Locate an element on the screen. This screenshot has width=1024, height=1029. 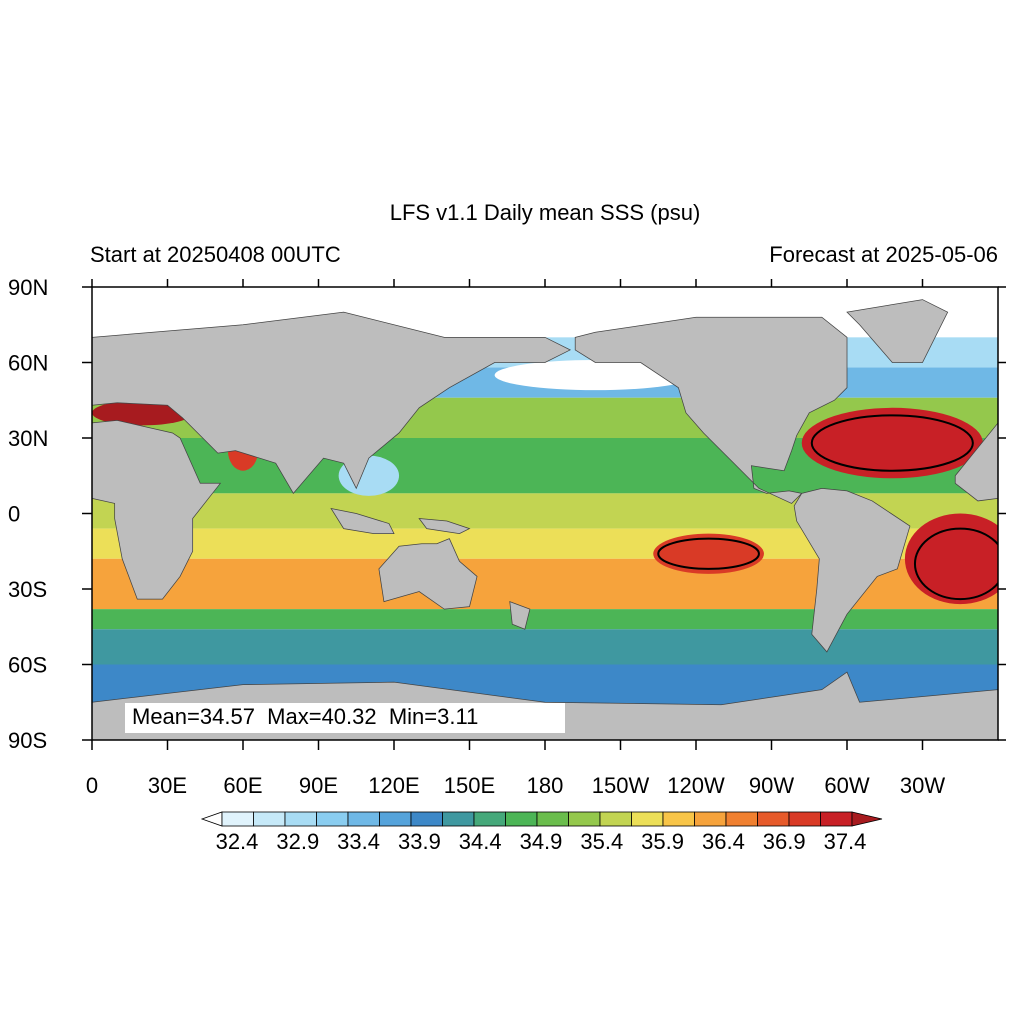
colorbar-label: 34.9 is located at coordinates (541, 841).